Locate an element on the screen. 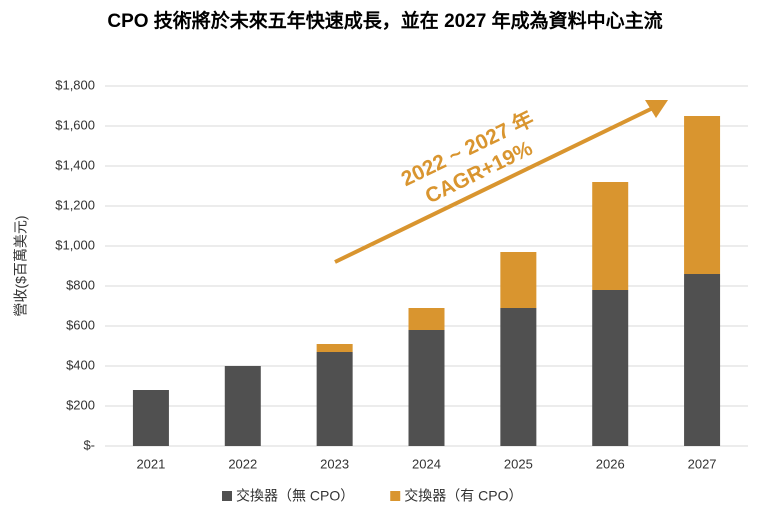 The width and height of the screenshot is (770, 515). x-tick-label: 2026 is located at coordinates (610, 463).